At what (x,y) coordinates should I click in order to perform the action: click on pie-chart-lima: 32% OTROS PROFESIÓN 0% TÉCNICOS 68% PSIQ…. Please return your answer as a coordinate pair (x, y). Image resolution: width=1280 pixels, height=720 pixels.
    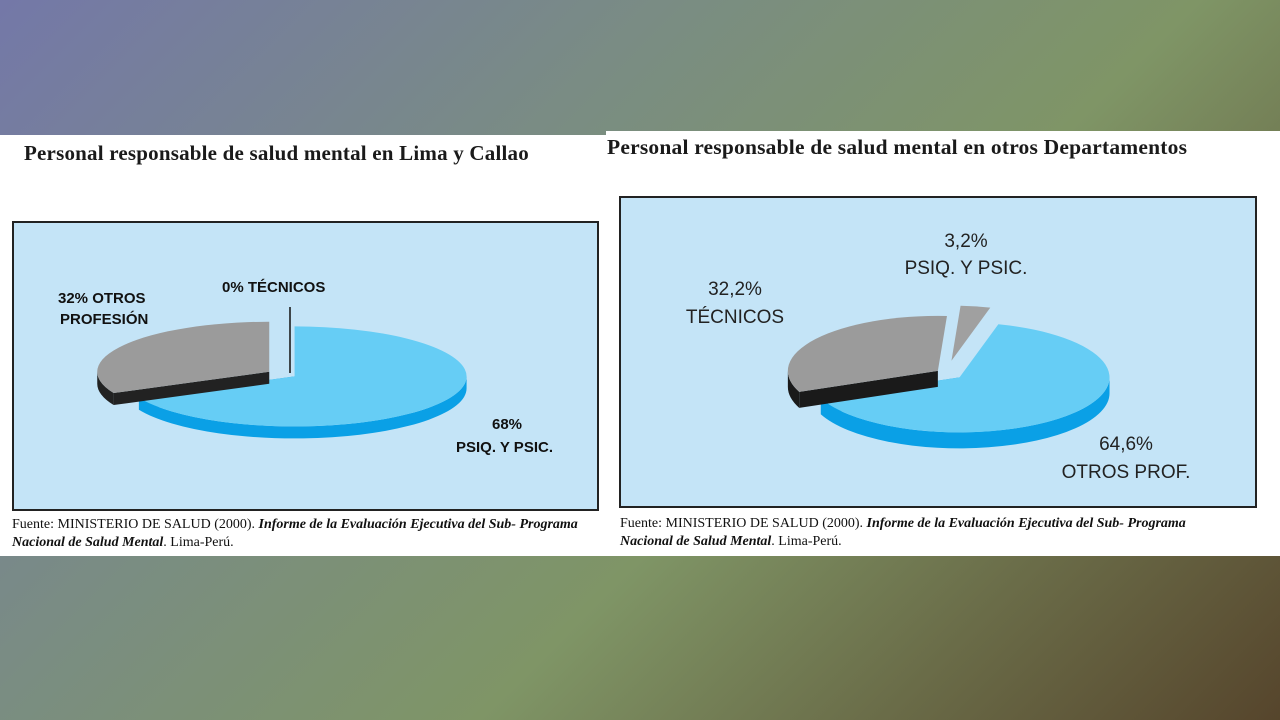
    Looking at the image, I should click on (305, 367).